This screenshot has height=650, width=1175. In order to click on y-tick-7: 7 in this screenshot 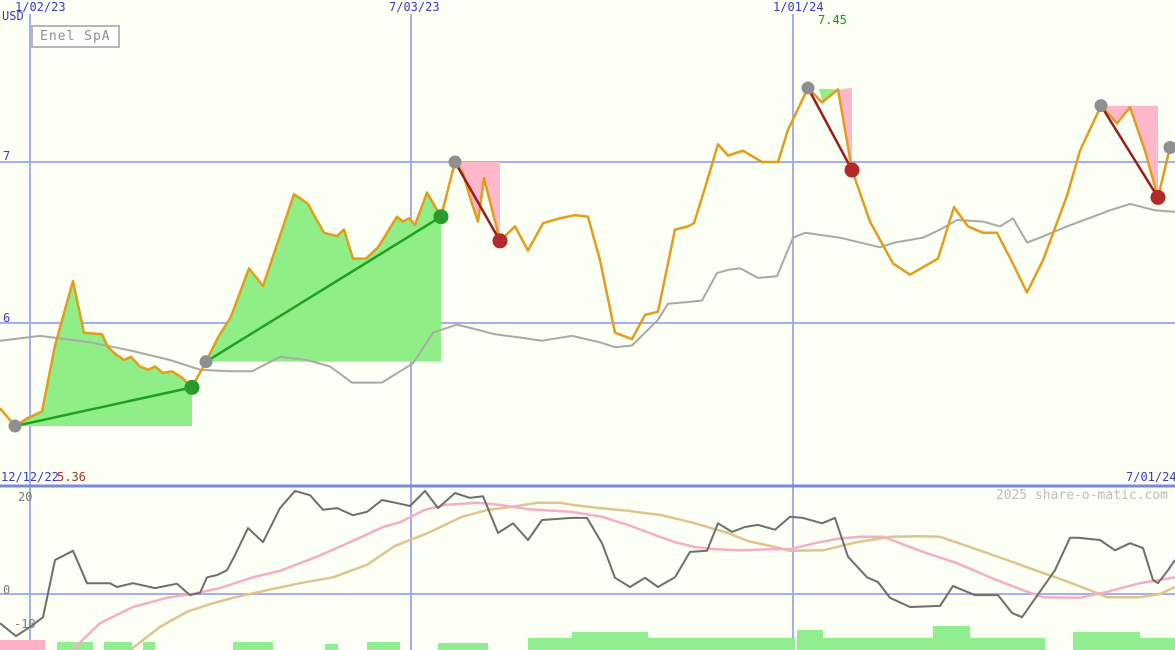, I will do `click(7, 156)`.